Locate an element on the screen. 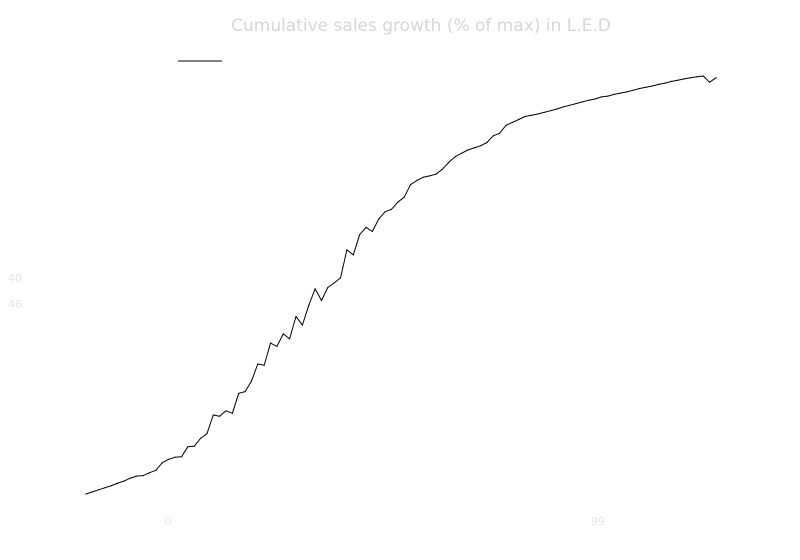 This screenshot has width=800, height=560. y-axis-ticks: 40 46 is located at coordinates (15, 291).